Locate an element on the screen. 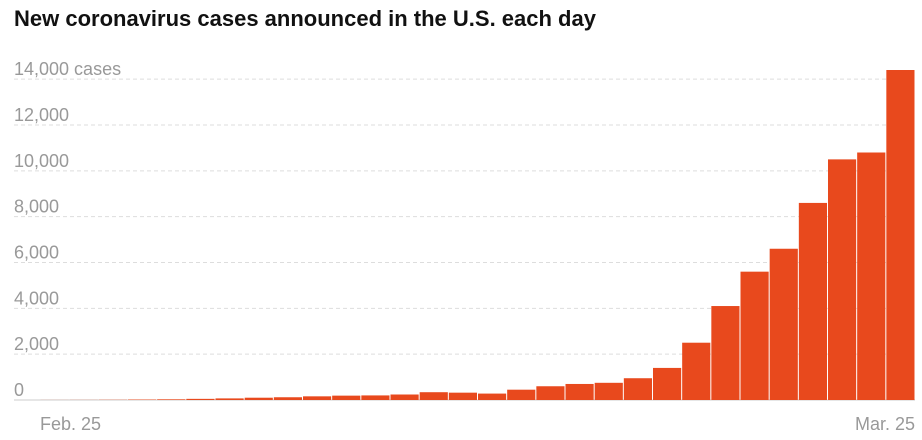 The width and height of the screenshot is (922, 440). y-tick-label: 2,000 is located at coordinates (36, 344).